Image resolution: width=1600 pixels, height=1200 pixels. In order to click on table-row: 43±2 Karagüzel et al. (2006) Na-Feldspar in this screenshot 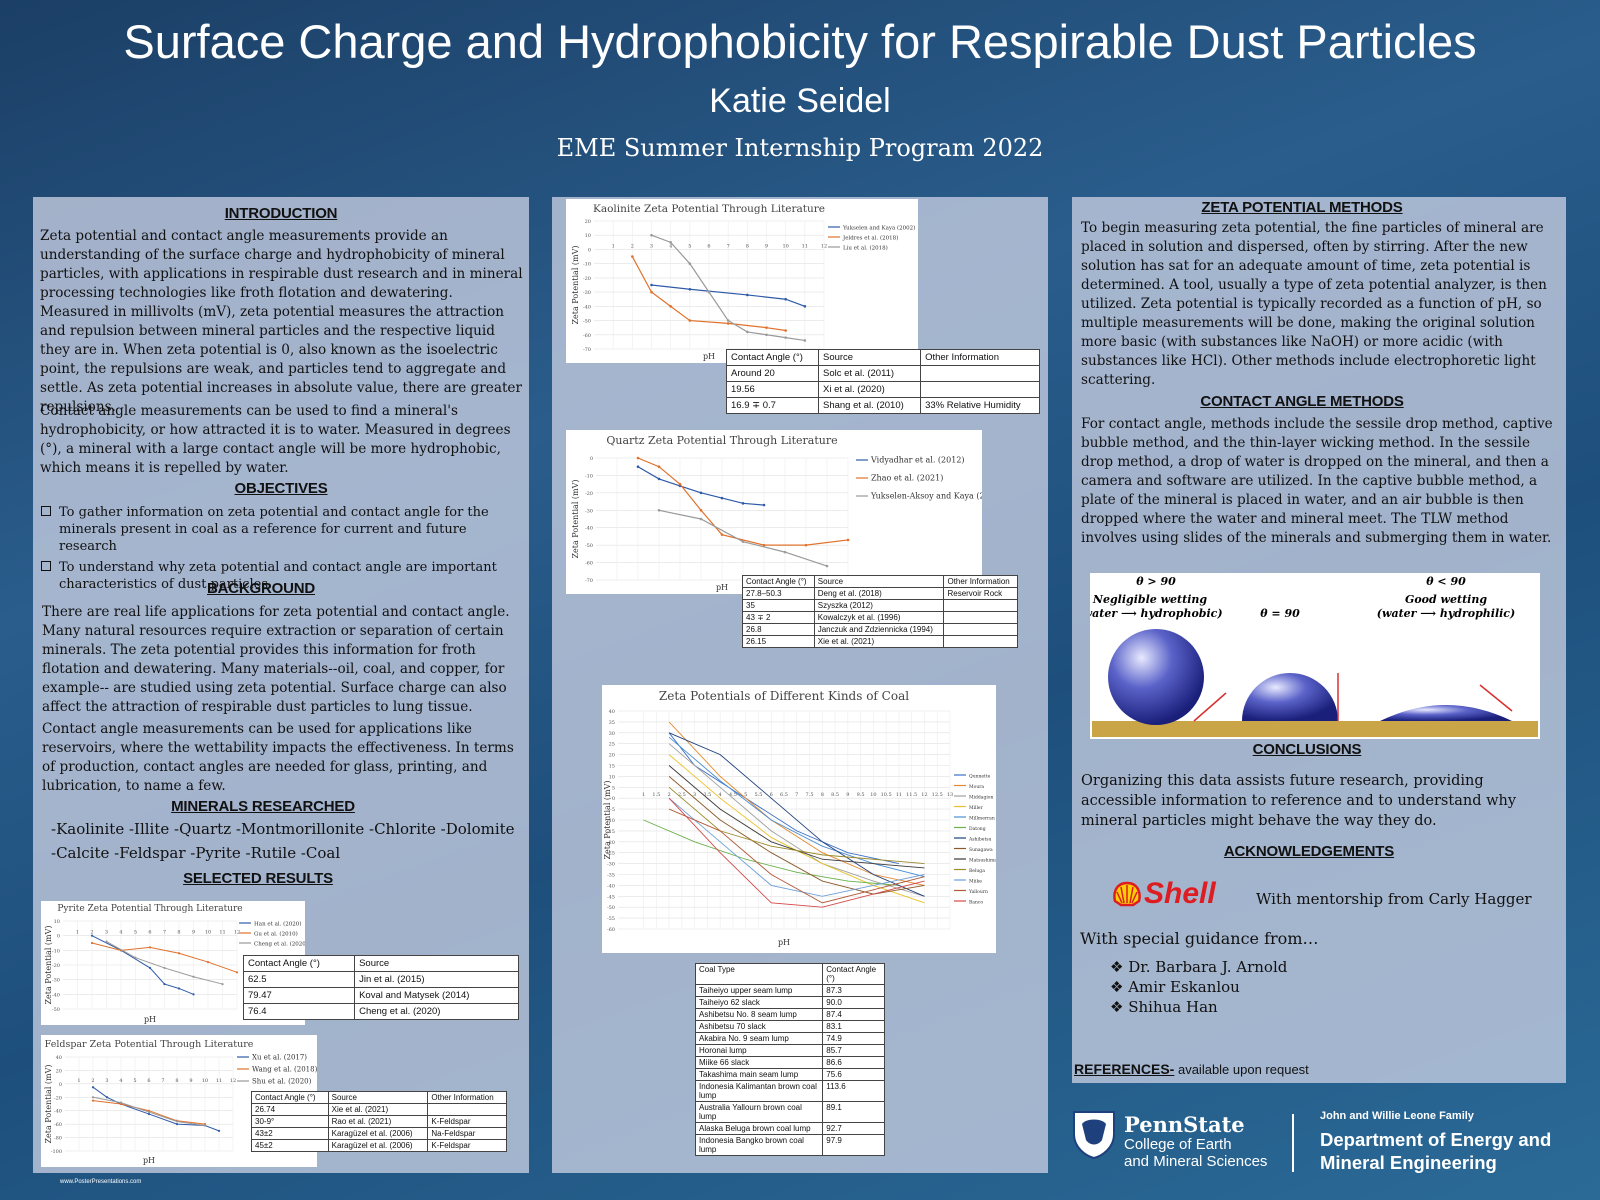, I will do `click(379, 1133)`.